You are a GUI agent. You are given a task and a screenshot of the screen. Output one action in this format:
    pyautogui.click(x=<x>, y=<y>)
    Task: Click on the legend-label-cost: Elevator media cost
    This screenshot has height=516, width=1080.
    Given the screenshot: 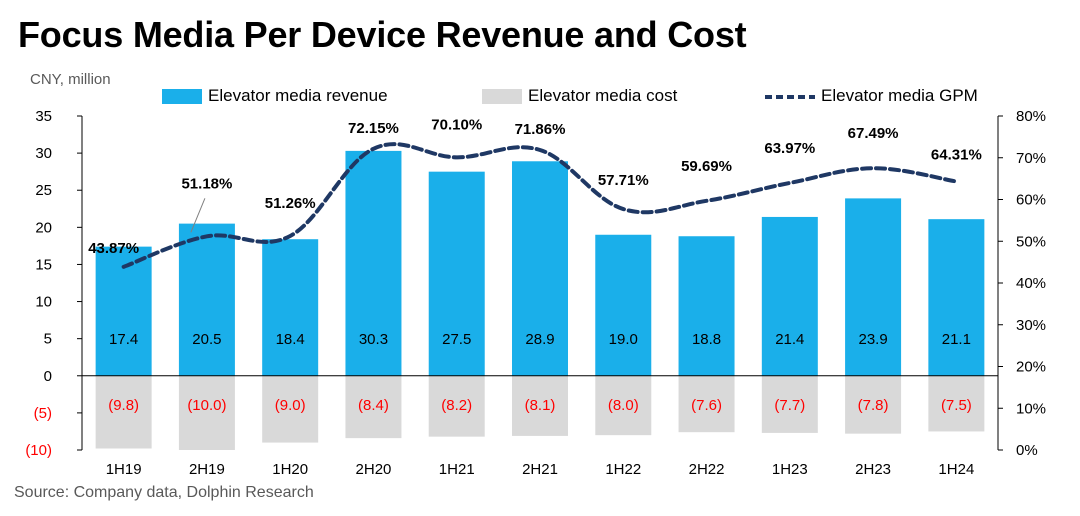 What is the action you would take?
    pyautogui.click(x=603, y=95)
    